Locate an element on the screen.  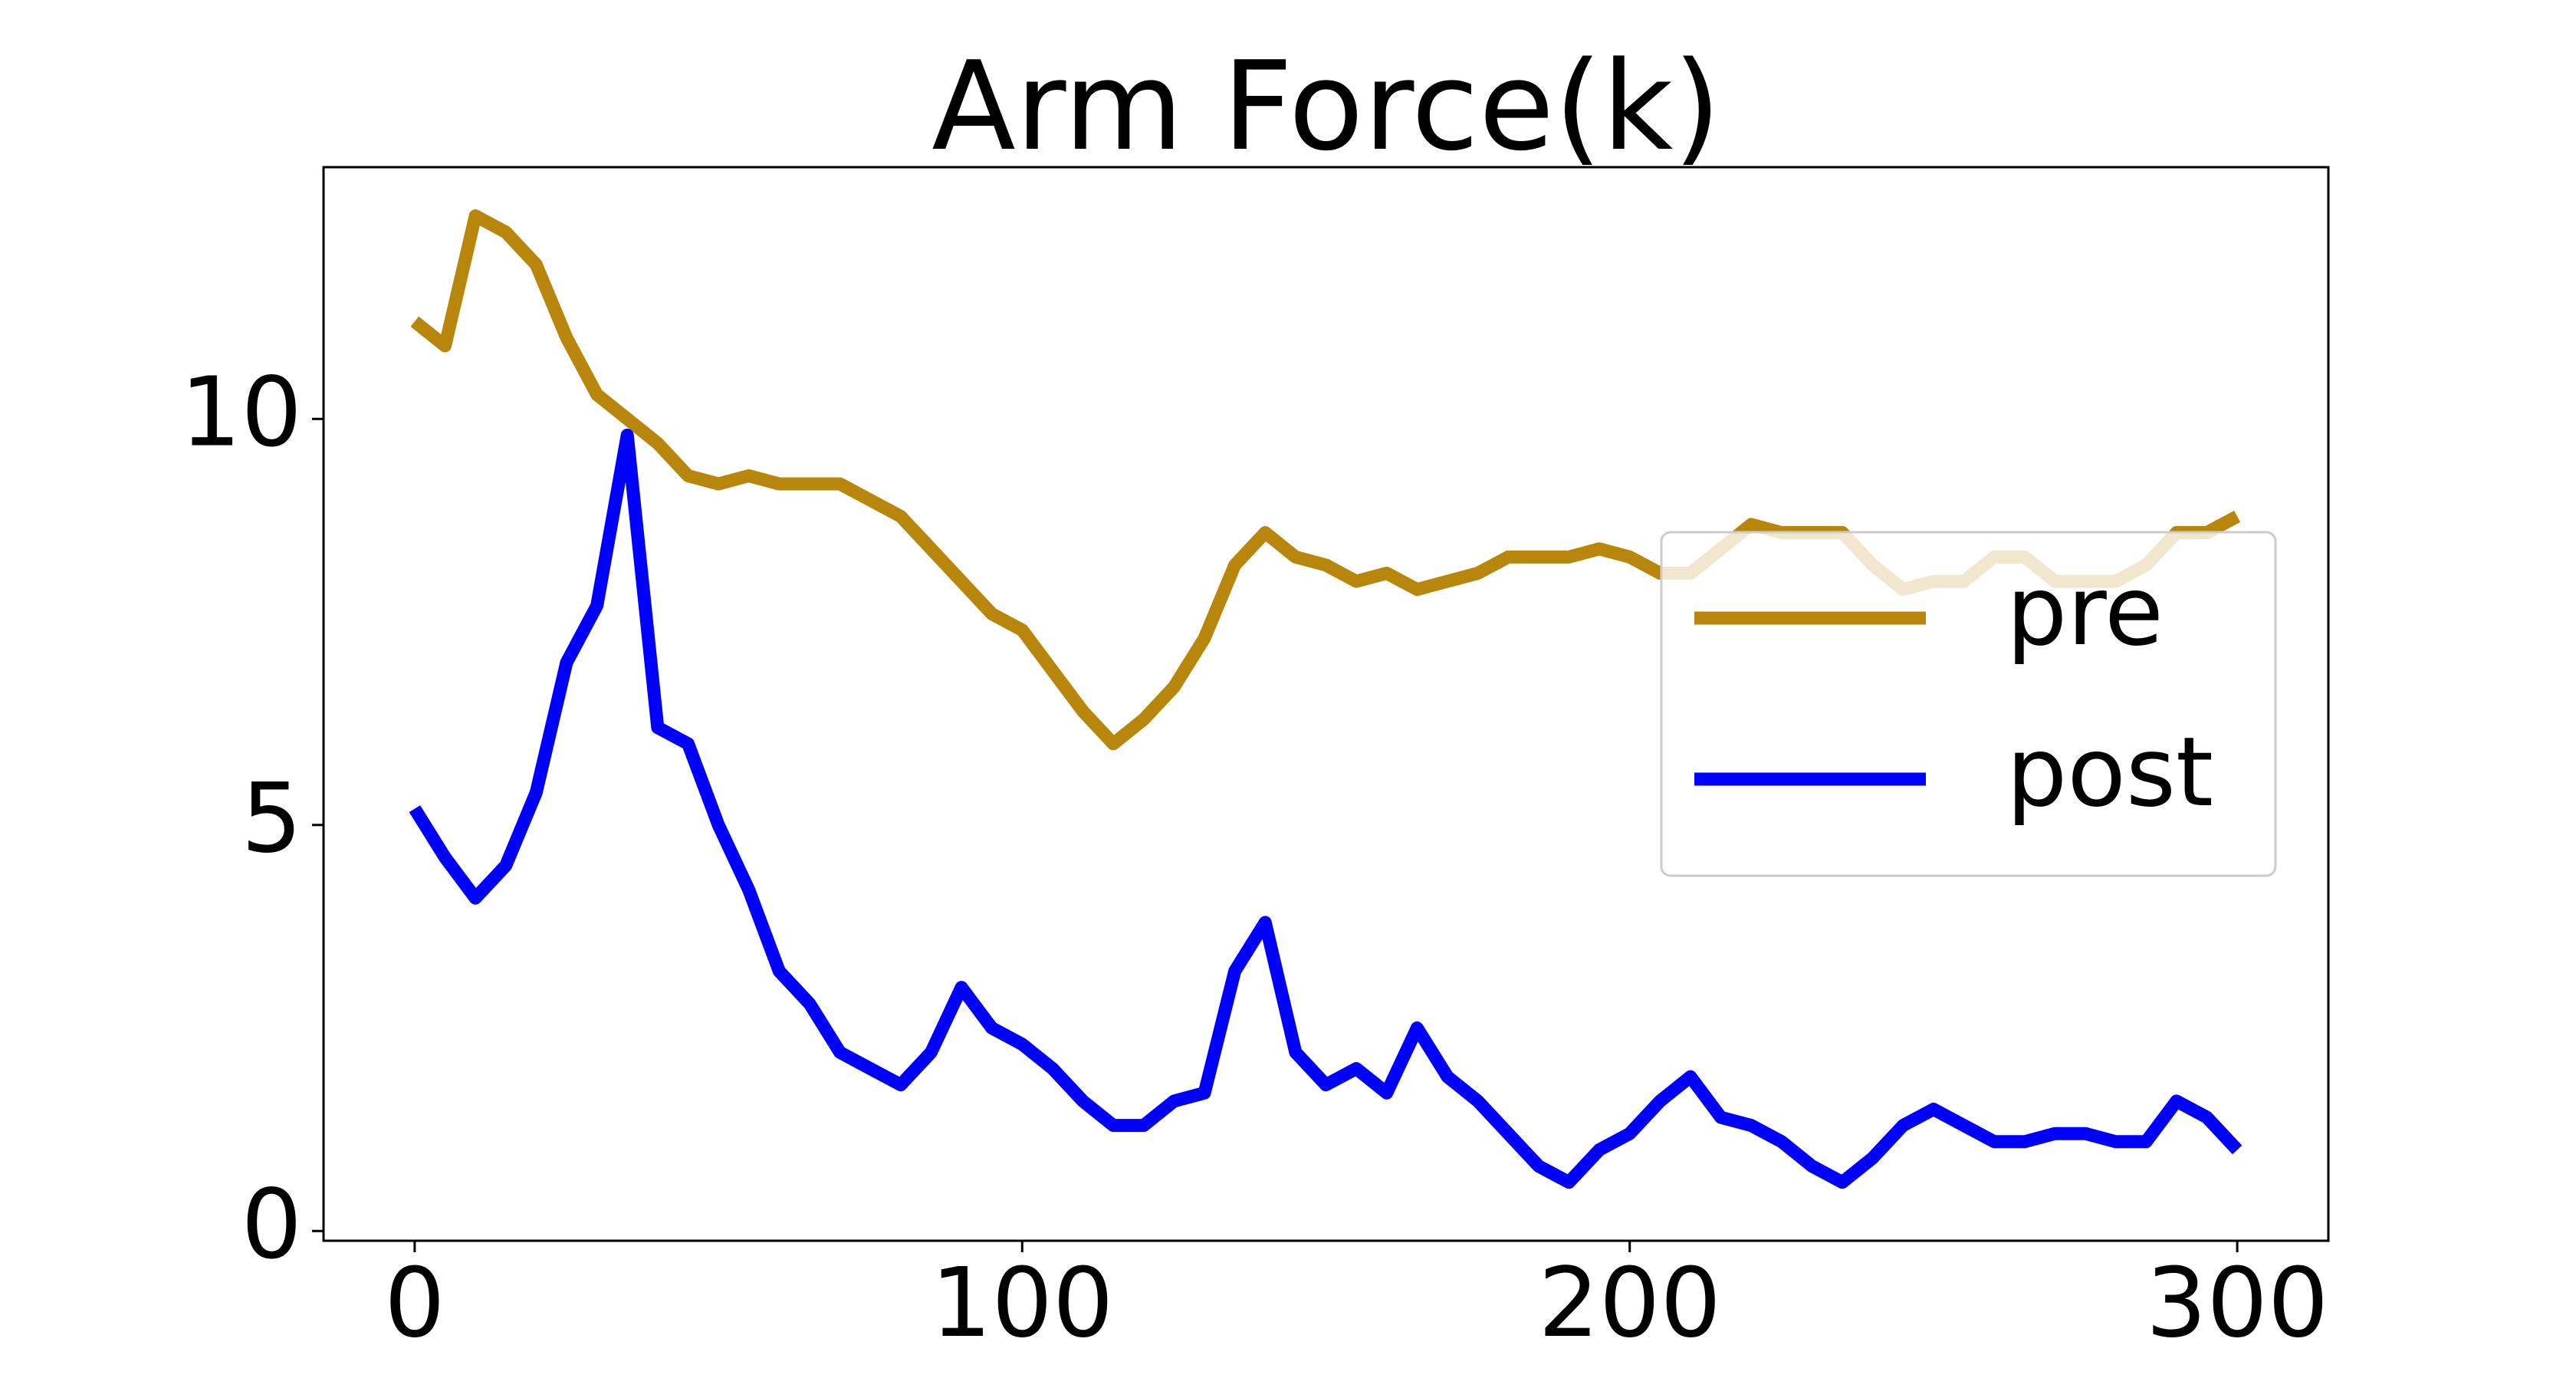
x-tick-label: 0 is located at coordinates (415, 1303).